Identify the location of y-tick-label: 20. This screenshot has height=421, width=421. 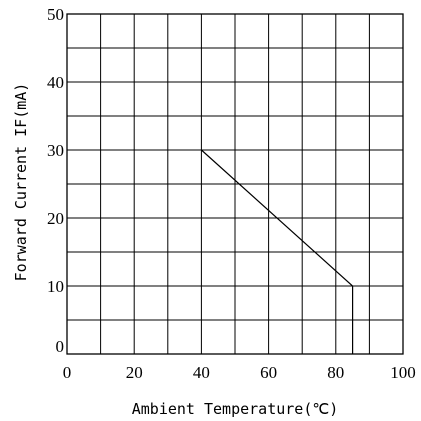
(55, 218).